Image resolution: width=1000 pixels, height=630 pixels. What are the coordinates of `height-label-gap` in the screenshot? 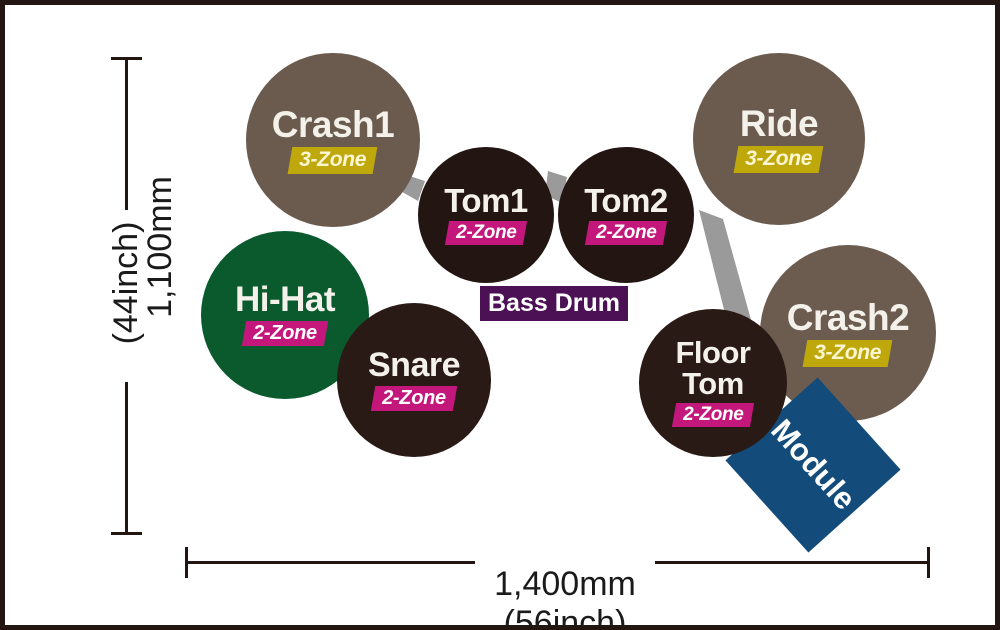 It's located at (127, 296).